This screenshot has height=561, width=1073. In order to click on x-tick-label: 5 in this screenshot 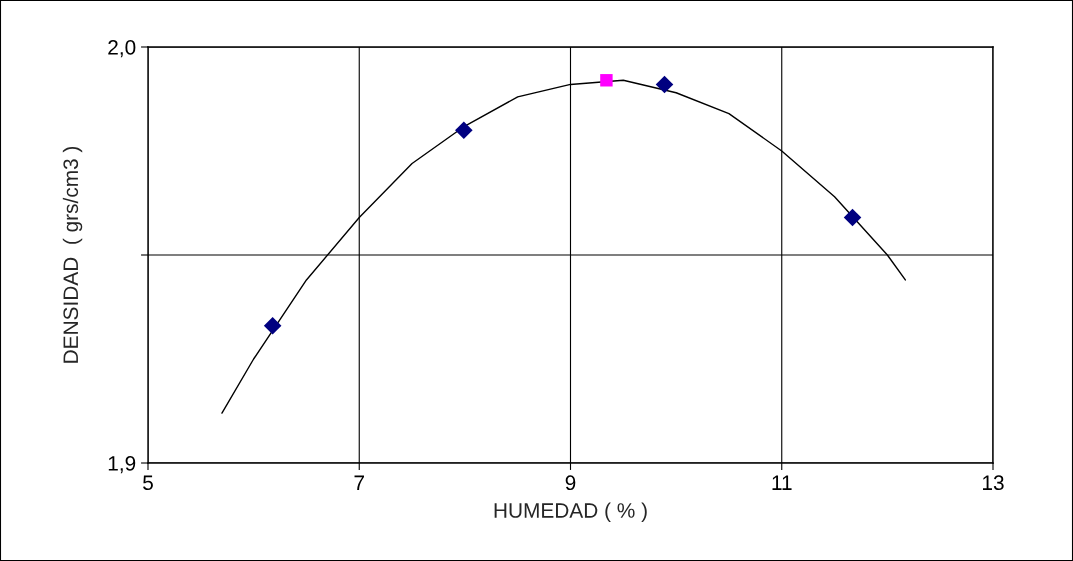, I will do `click(148, 483)`.